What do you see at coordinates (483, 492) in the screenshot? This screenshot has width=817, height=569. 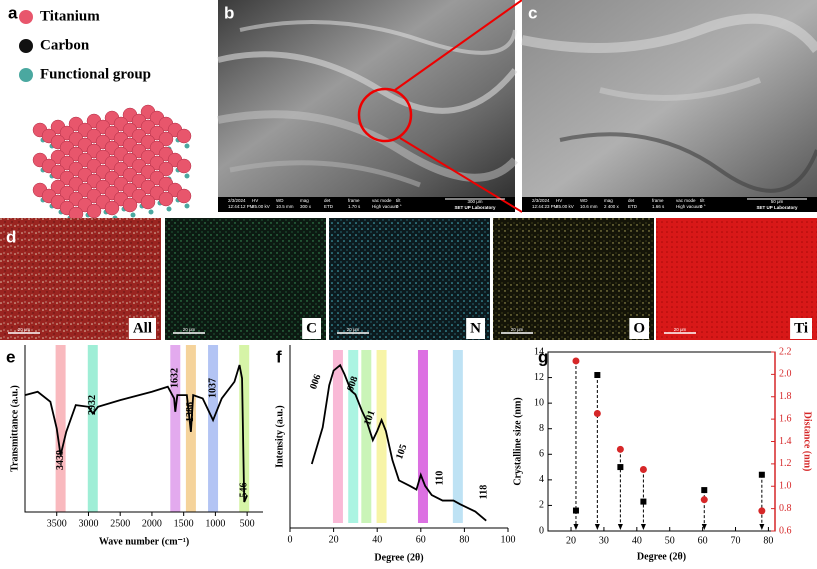 I see `peak-annotation: 118` at bounding box center [483, 492].